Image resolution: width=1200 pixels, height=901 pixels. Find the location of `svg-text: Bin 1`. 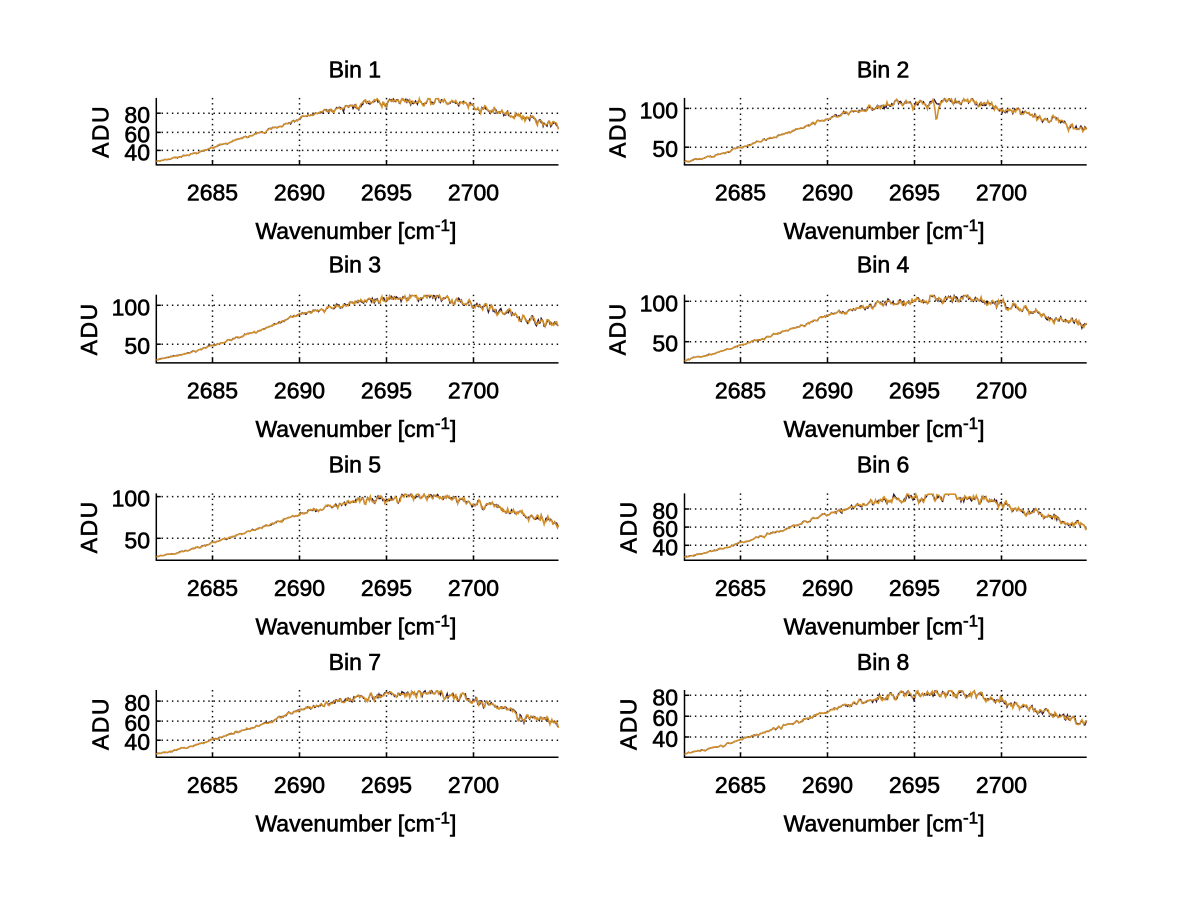

svg-text: Bin 1 is located at coordinates (355, 70).